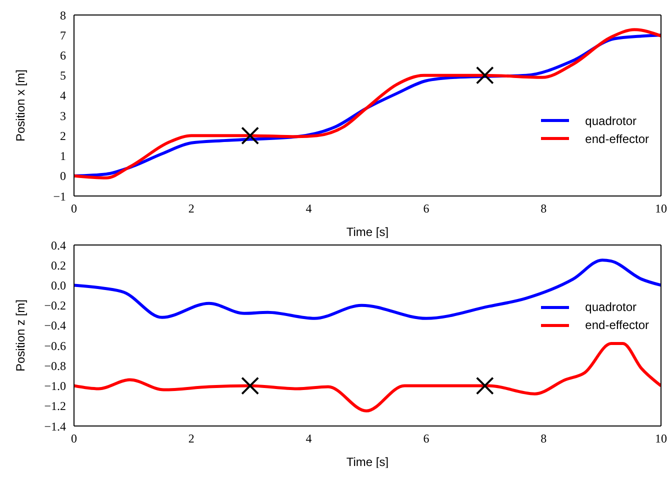 This screenshot has width=669, height=477. What do you see at coordinates (55, 325) in the screenshot?
I see `y-tick-label: −0.4` at bounding box center [55, 325].